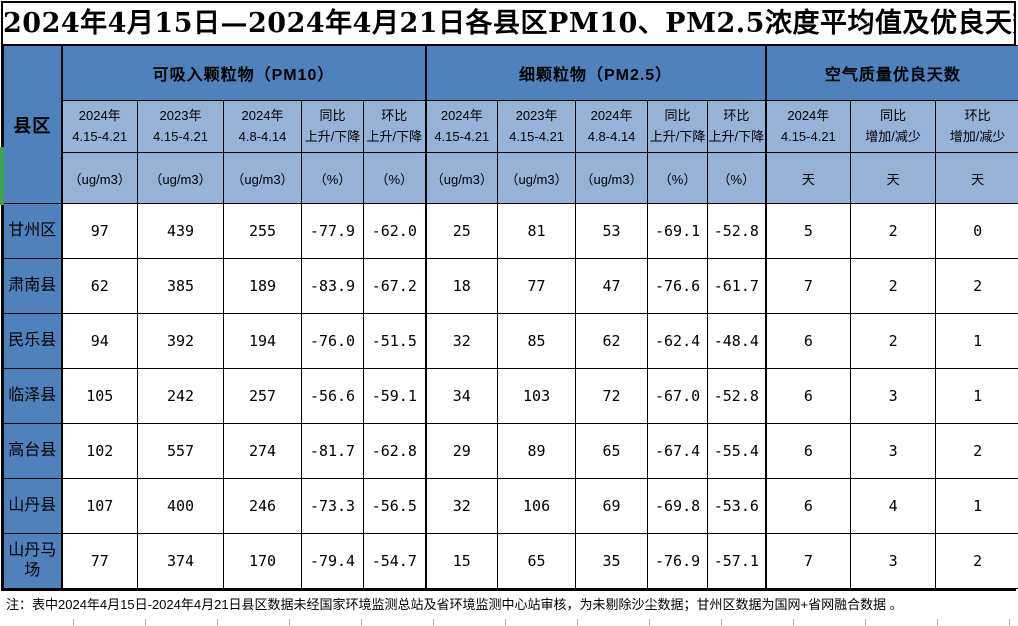  I want to click on data-cell: -67.4, so click(678, 451).